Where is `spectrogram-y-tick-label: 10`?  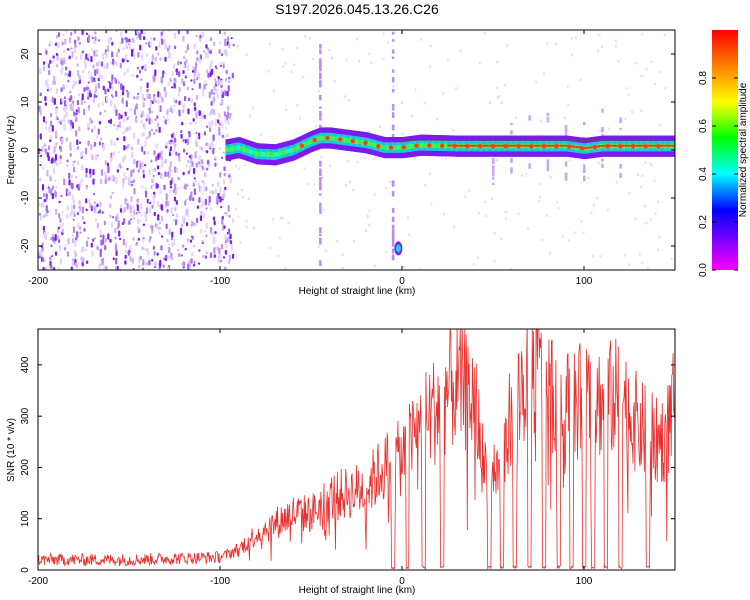
spectrogram-y-tick-label: 10 is located at coordinates (25, 102).